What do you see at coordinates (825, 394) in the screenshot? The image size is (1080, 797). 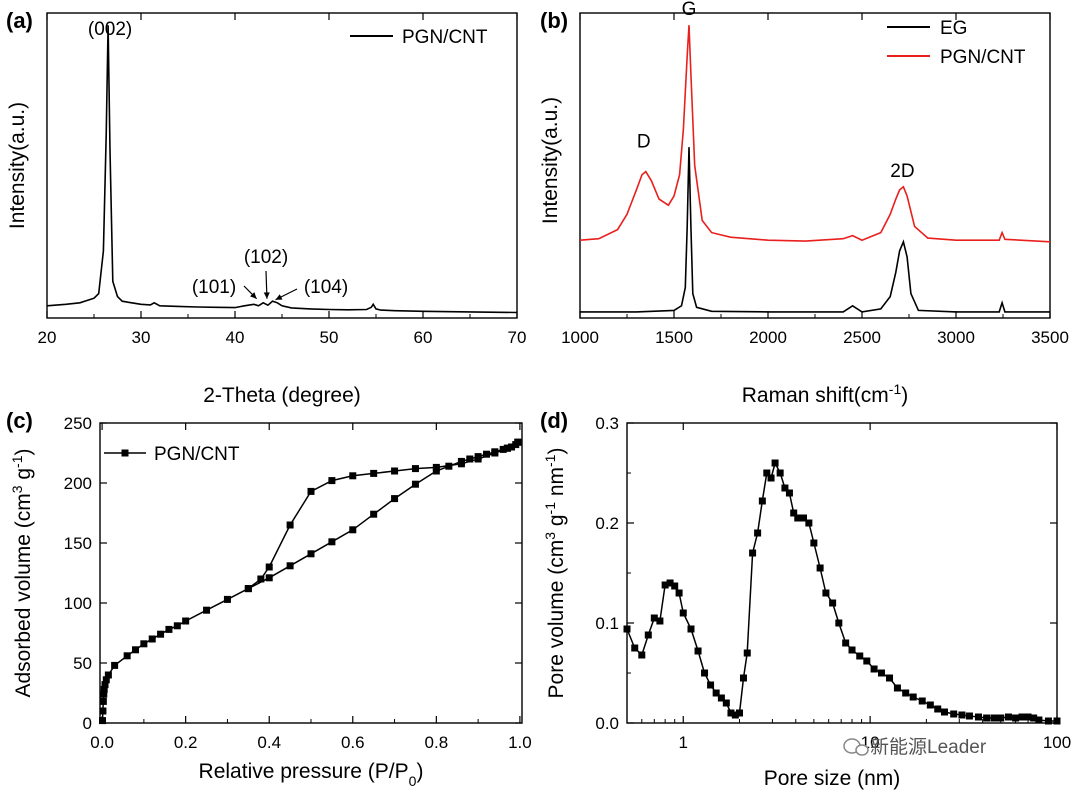 I see `x-axis-label-b: Raman shift(cm-1)` at bounding box center [825, 394].